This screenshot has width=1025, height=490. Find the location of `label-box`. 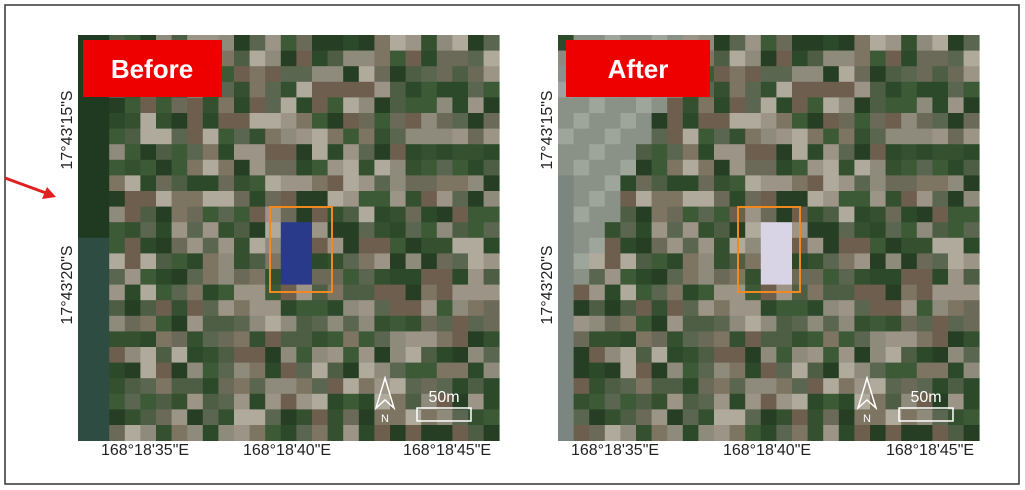

label-box is located at coordinates (638, 68).